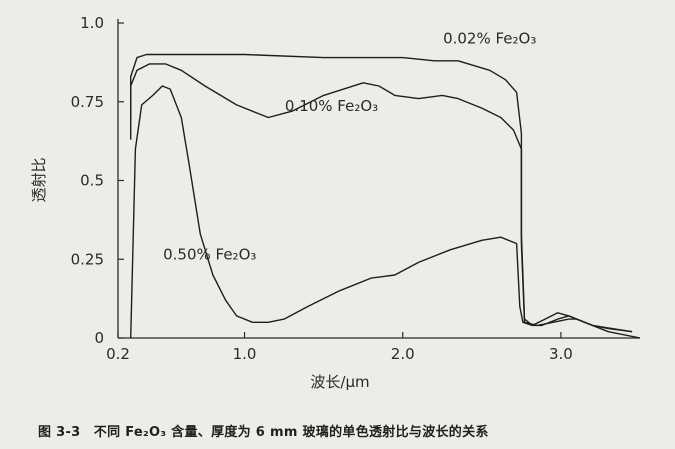  What do you see at coordinates (245, 354) in the screenshot?
I see `x-tick-label: 1.0` at bounding box center [245, 354].